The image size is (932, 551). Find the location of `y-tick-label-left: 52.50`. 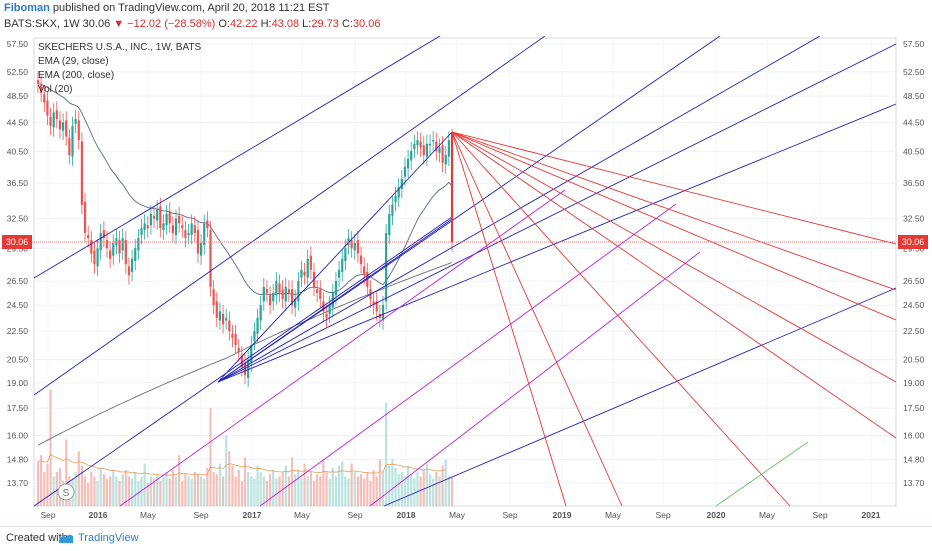

y-tick-label-left: 52.50 is located at coordinates (18, 72).